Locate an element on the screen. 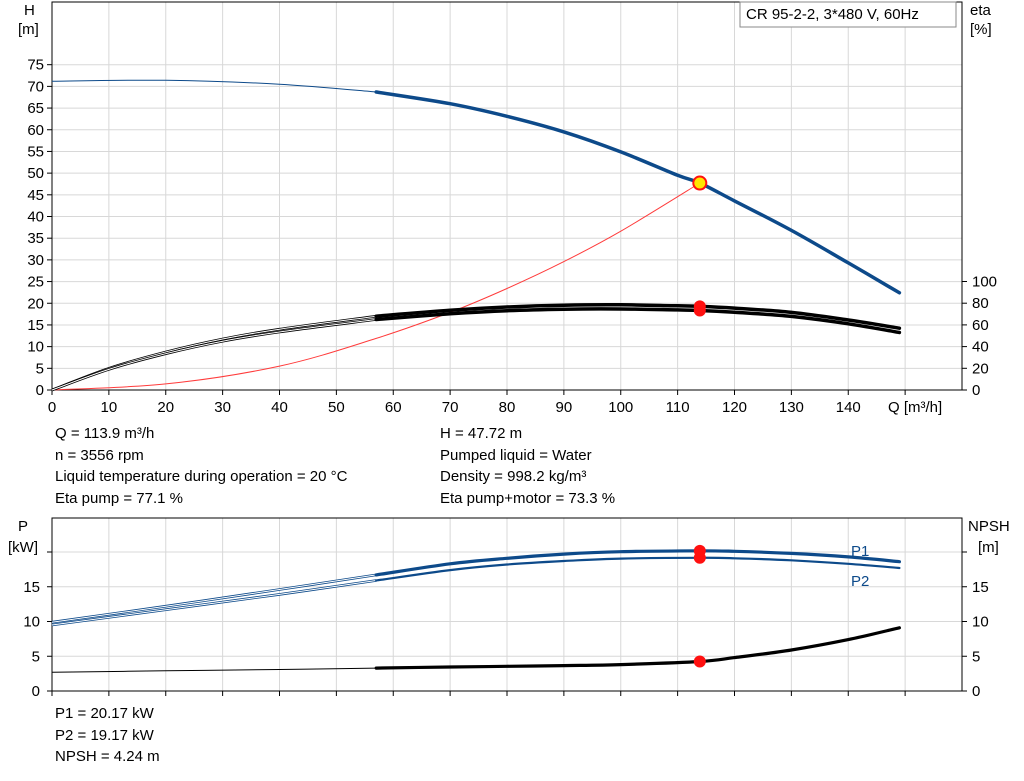 Image resolution: width=1024 pixels, height=781 pixels. flow-readout: Q = 113.9 m³/h is located at coordinates (105, 433).